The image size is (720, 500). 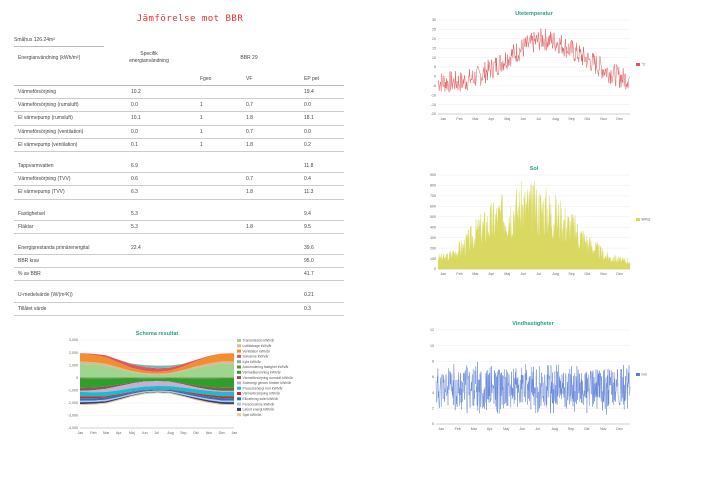 I want to click on row-ep: 9.5, so click(x=307, y=226).